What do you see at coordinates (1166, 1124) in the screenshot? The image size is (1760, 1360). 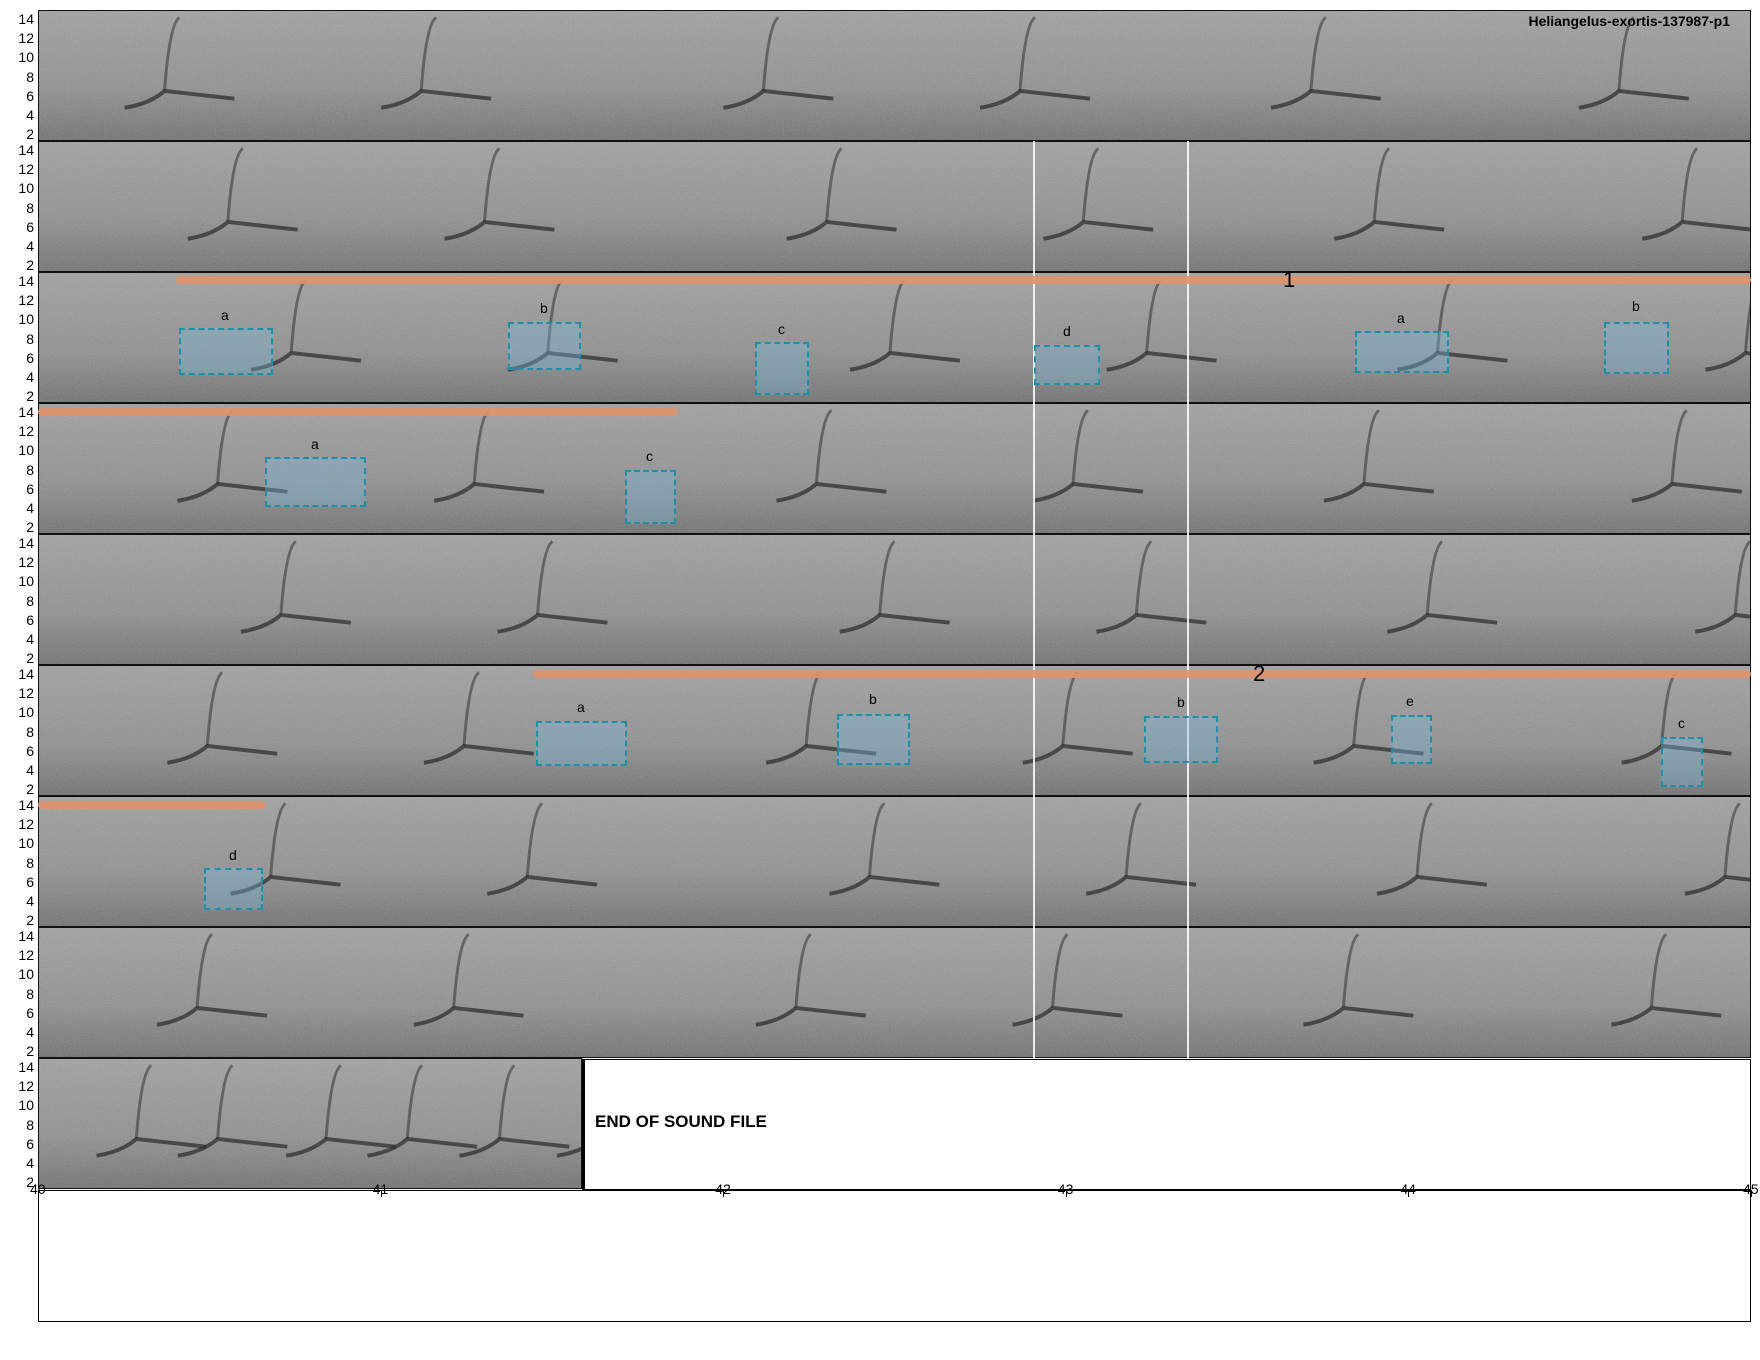 I see `end-of-file-box: END OF SOUND FILE` at bounding box center [1166, 1124].